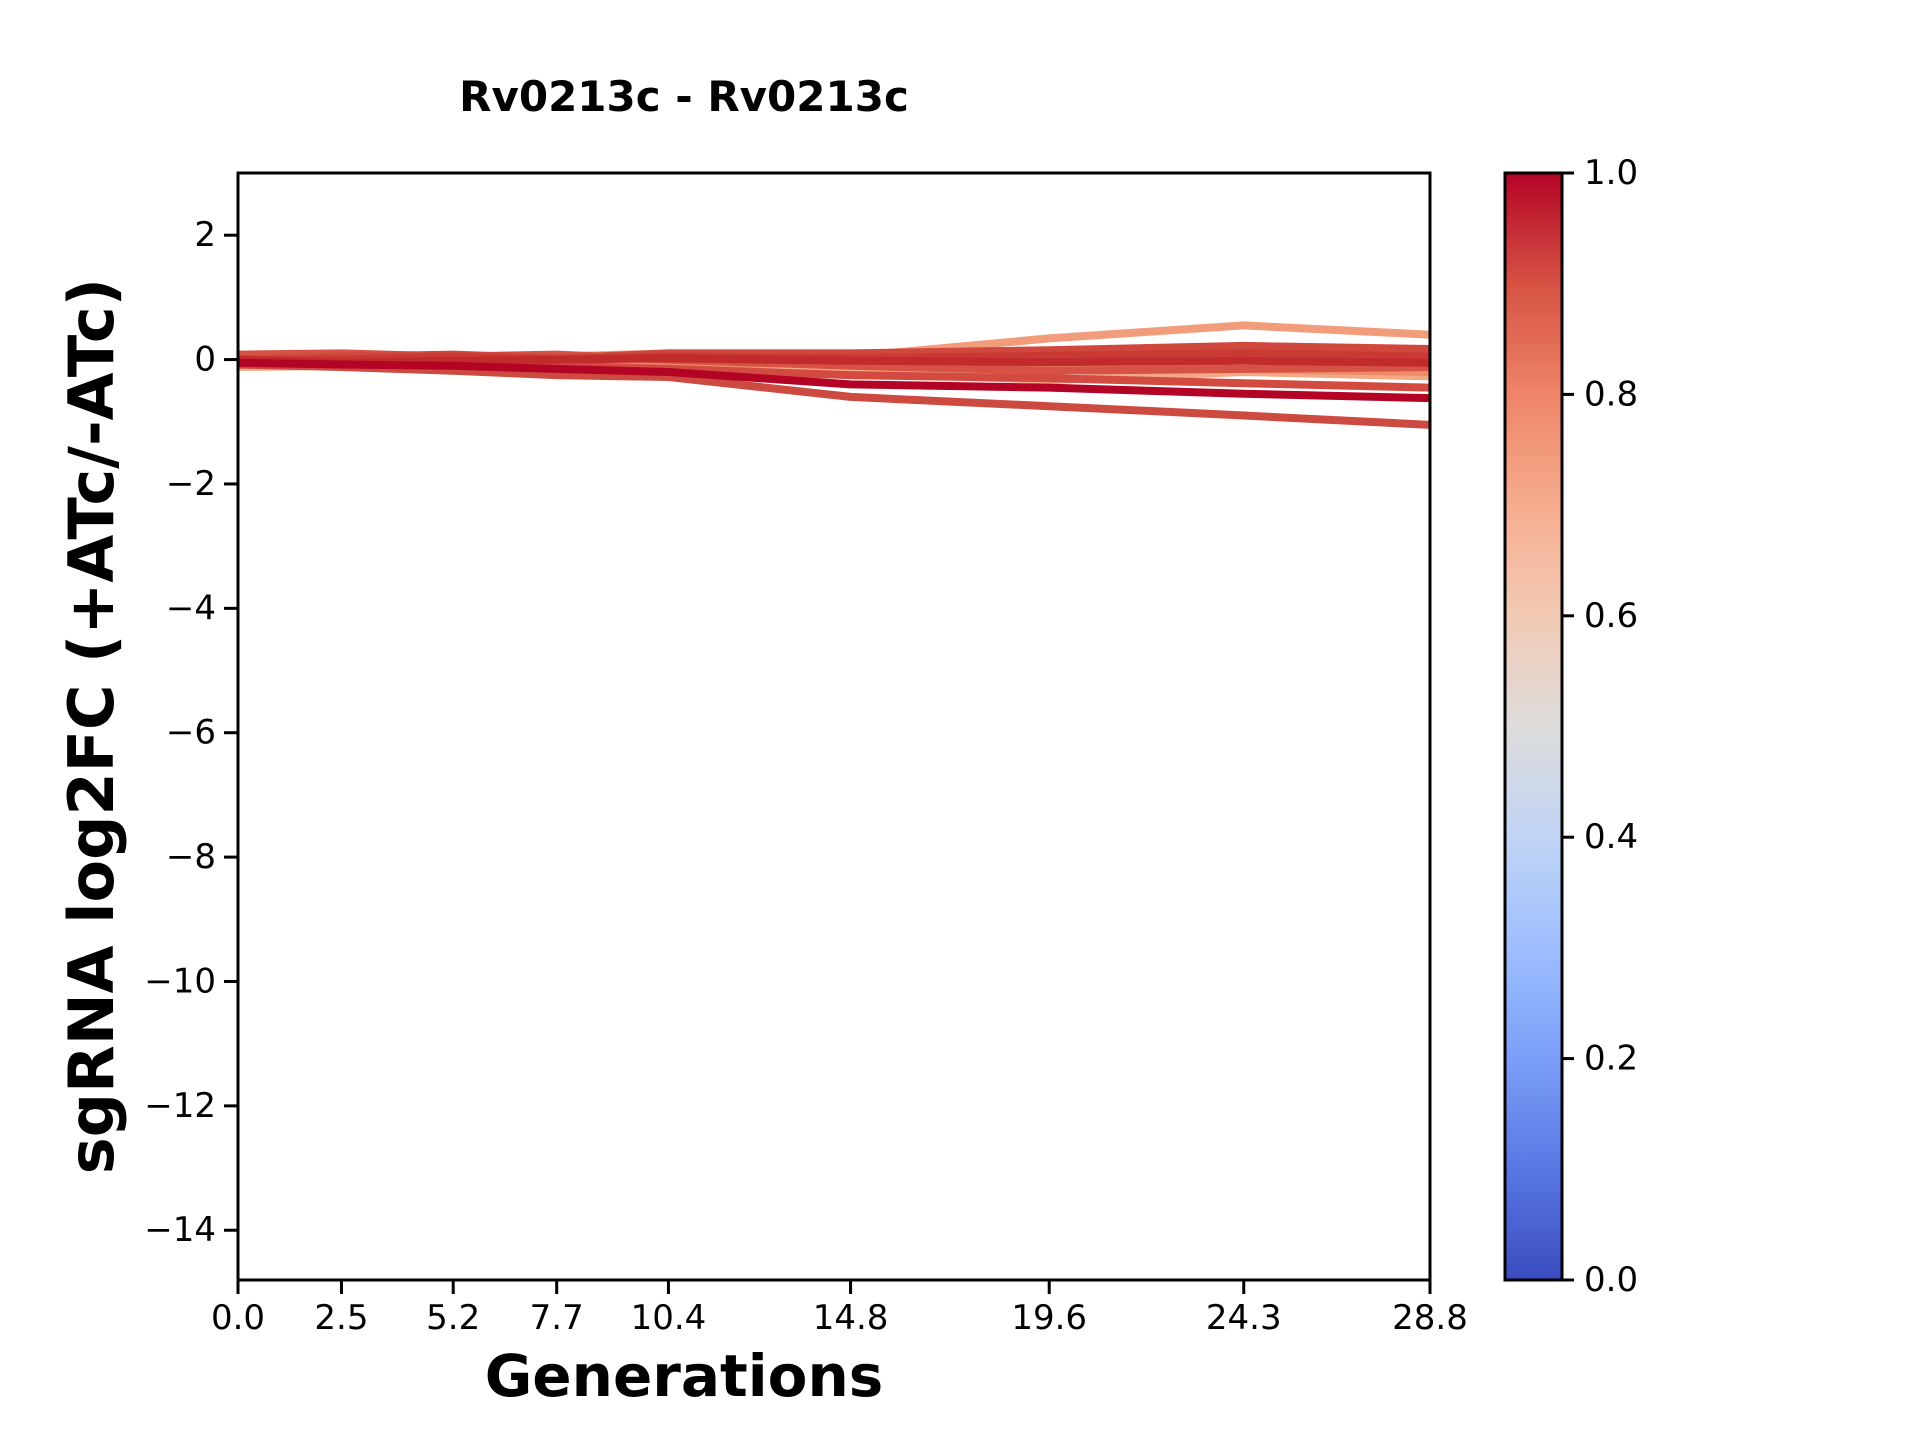 Image resolution: width=1920 pixels, height=1440 pixels. I want to click on y-tick-label: −2, so click(191, 484).